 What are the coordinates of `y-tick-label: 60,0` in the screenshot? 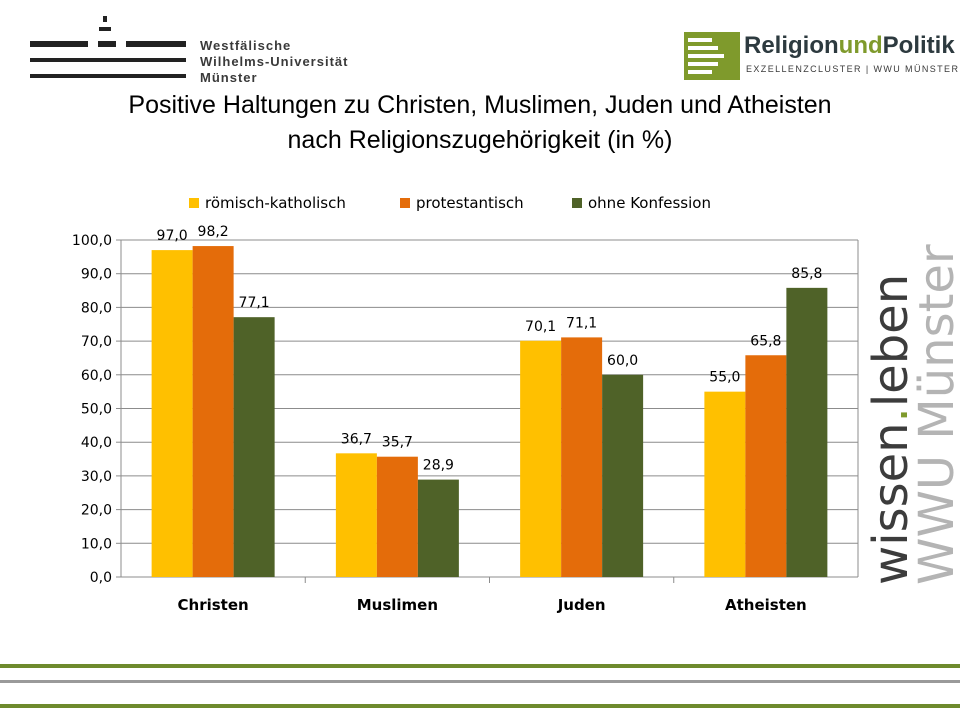 It's located at (96, 376).